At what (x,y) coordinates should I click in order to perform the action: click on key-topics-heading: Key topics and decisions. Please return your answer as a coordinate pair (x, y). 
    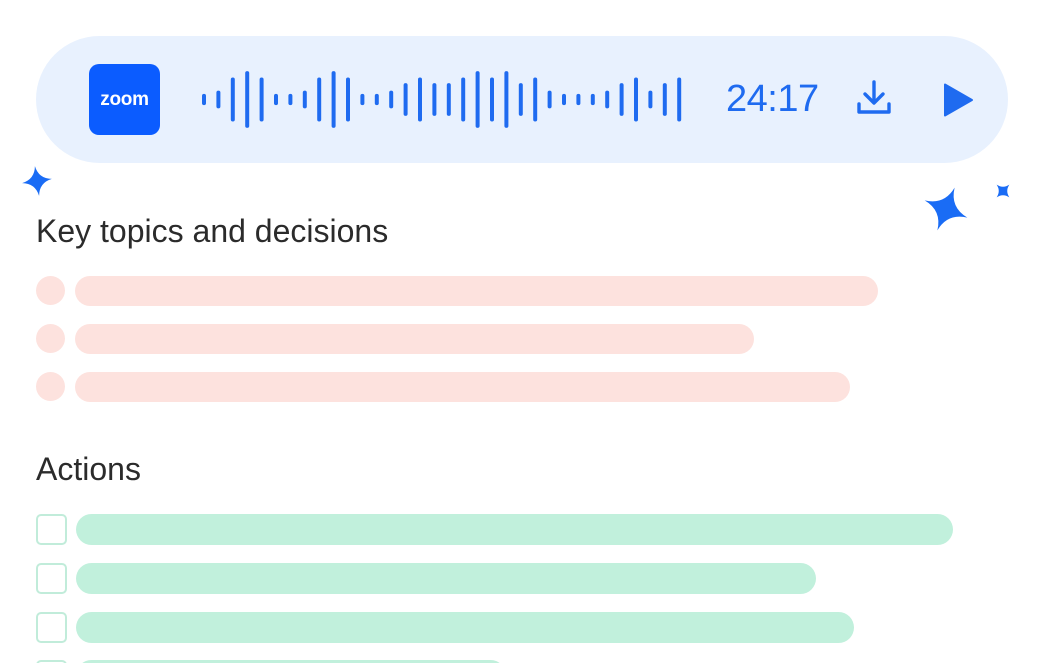
    Looking at the image, I should click on (212, 231).